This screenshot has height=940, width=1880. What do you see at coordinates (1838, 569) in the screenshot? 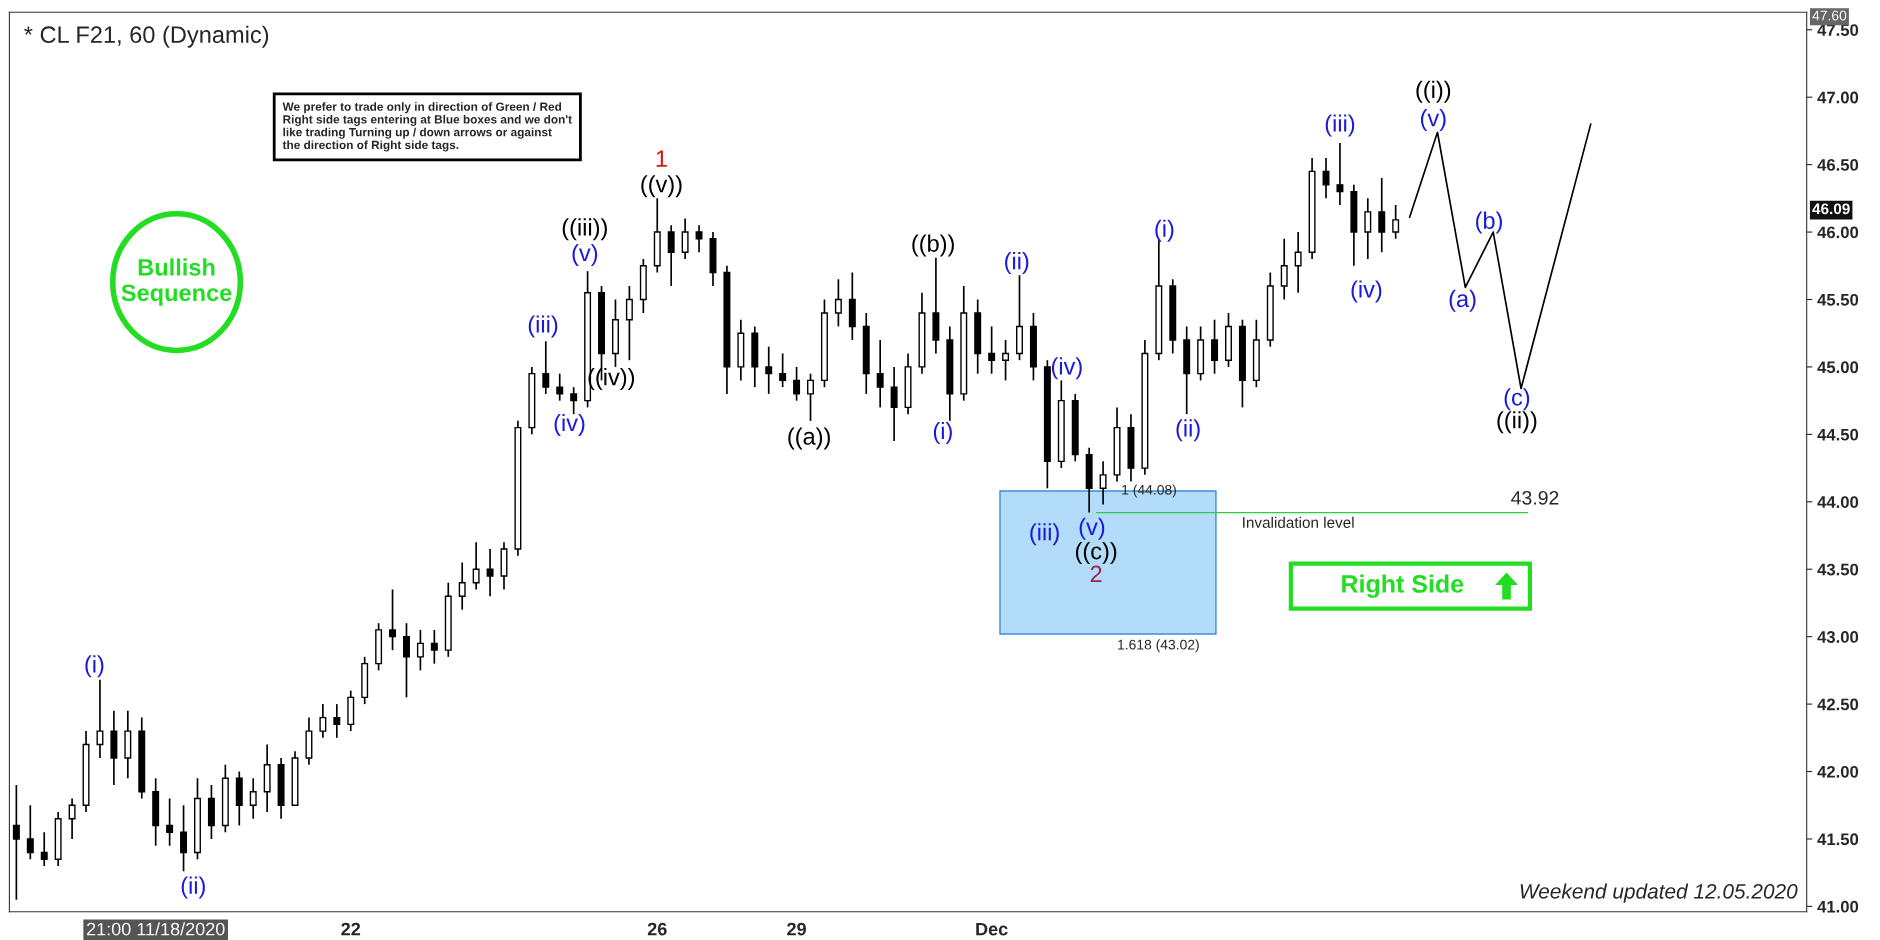
I see `y-tick-label: 43.50` at bounding box center [1838, 569].